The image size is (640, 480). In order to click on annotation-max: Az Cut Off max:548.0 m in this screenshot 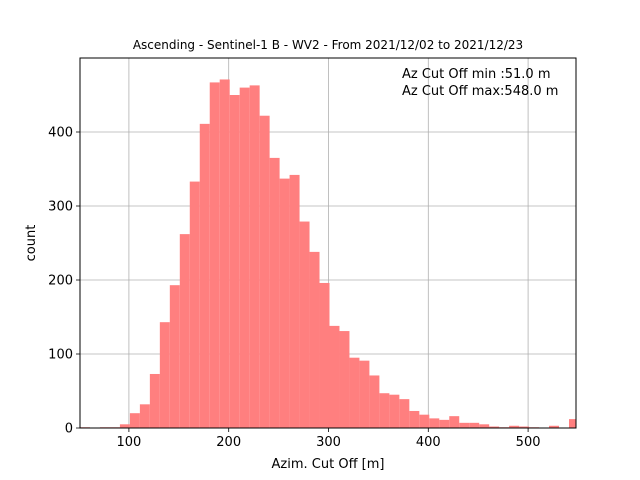, I will do `click(480, 91)`.